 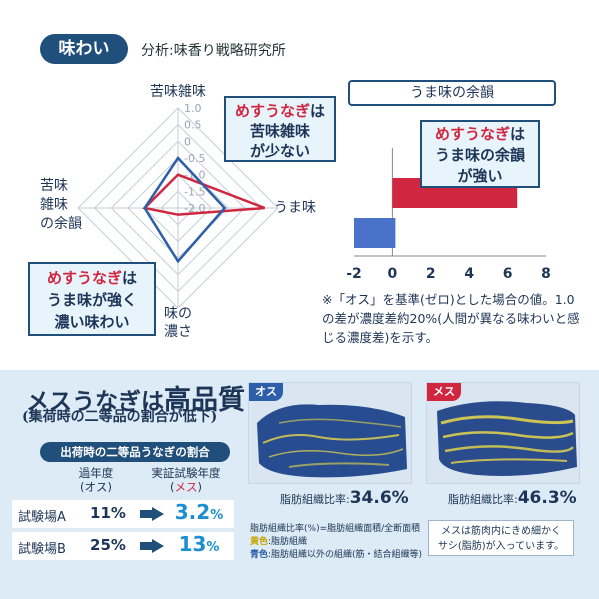 What do you see at coordinates (444, 392) in the screenshot?
I see `tag-mesu: メス` at bounding box center [444, 392].